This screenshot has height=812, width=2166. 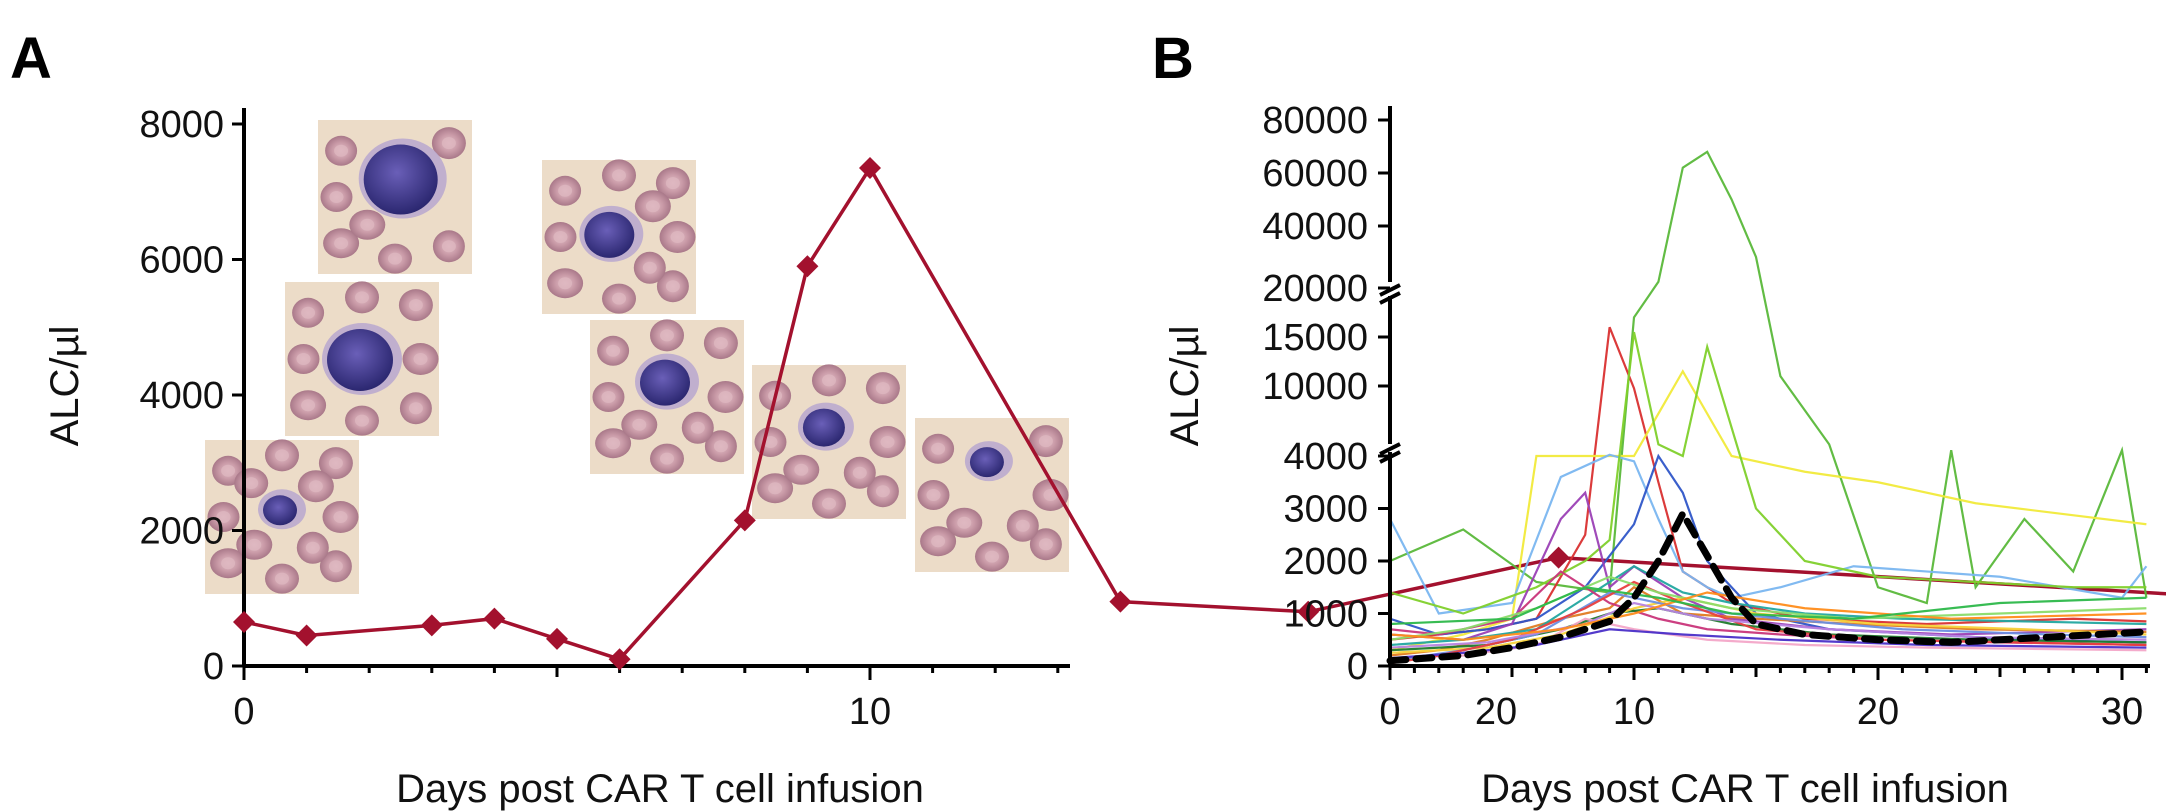 I want to click on panel-b-patient-3-line, so click(x=1768, y=510).